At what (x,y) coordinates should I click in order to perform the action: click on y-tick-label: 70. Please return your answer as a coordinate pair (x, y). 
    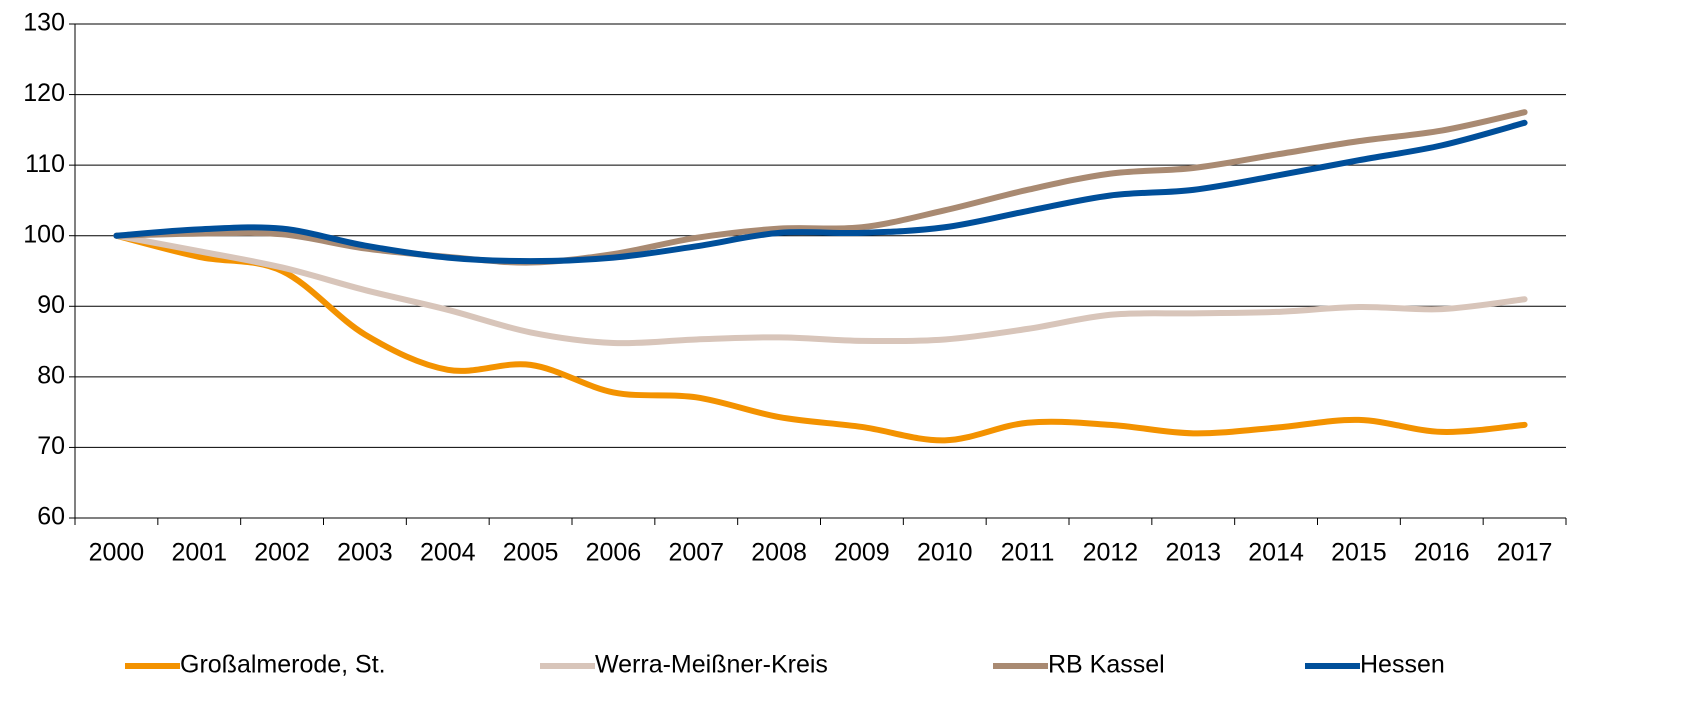
    Looking at the image, I should click on (51, 446).